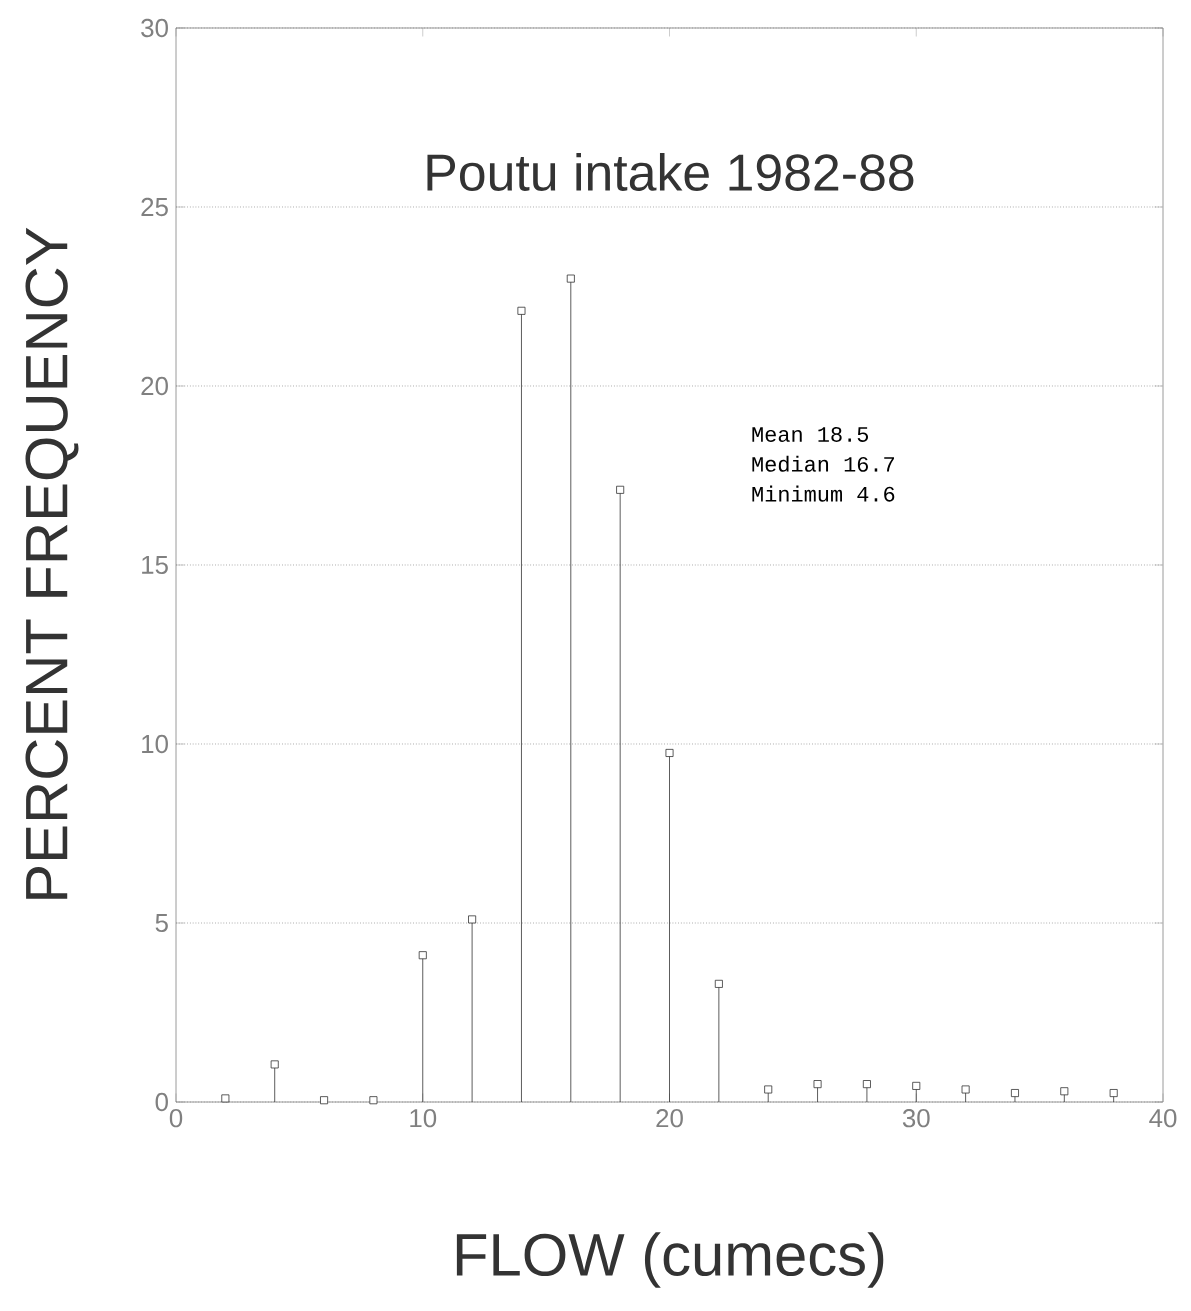  Describe the element at coordinates (155, 744) in the screenshot. I see `y-tick-label: 10` at that location.